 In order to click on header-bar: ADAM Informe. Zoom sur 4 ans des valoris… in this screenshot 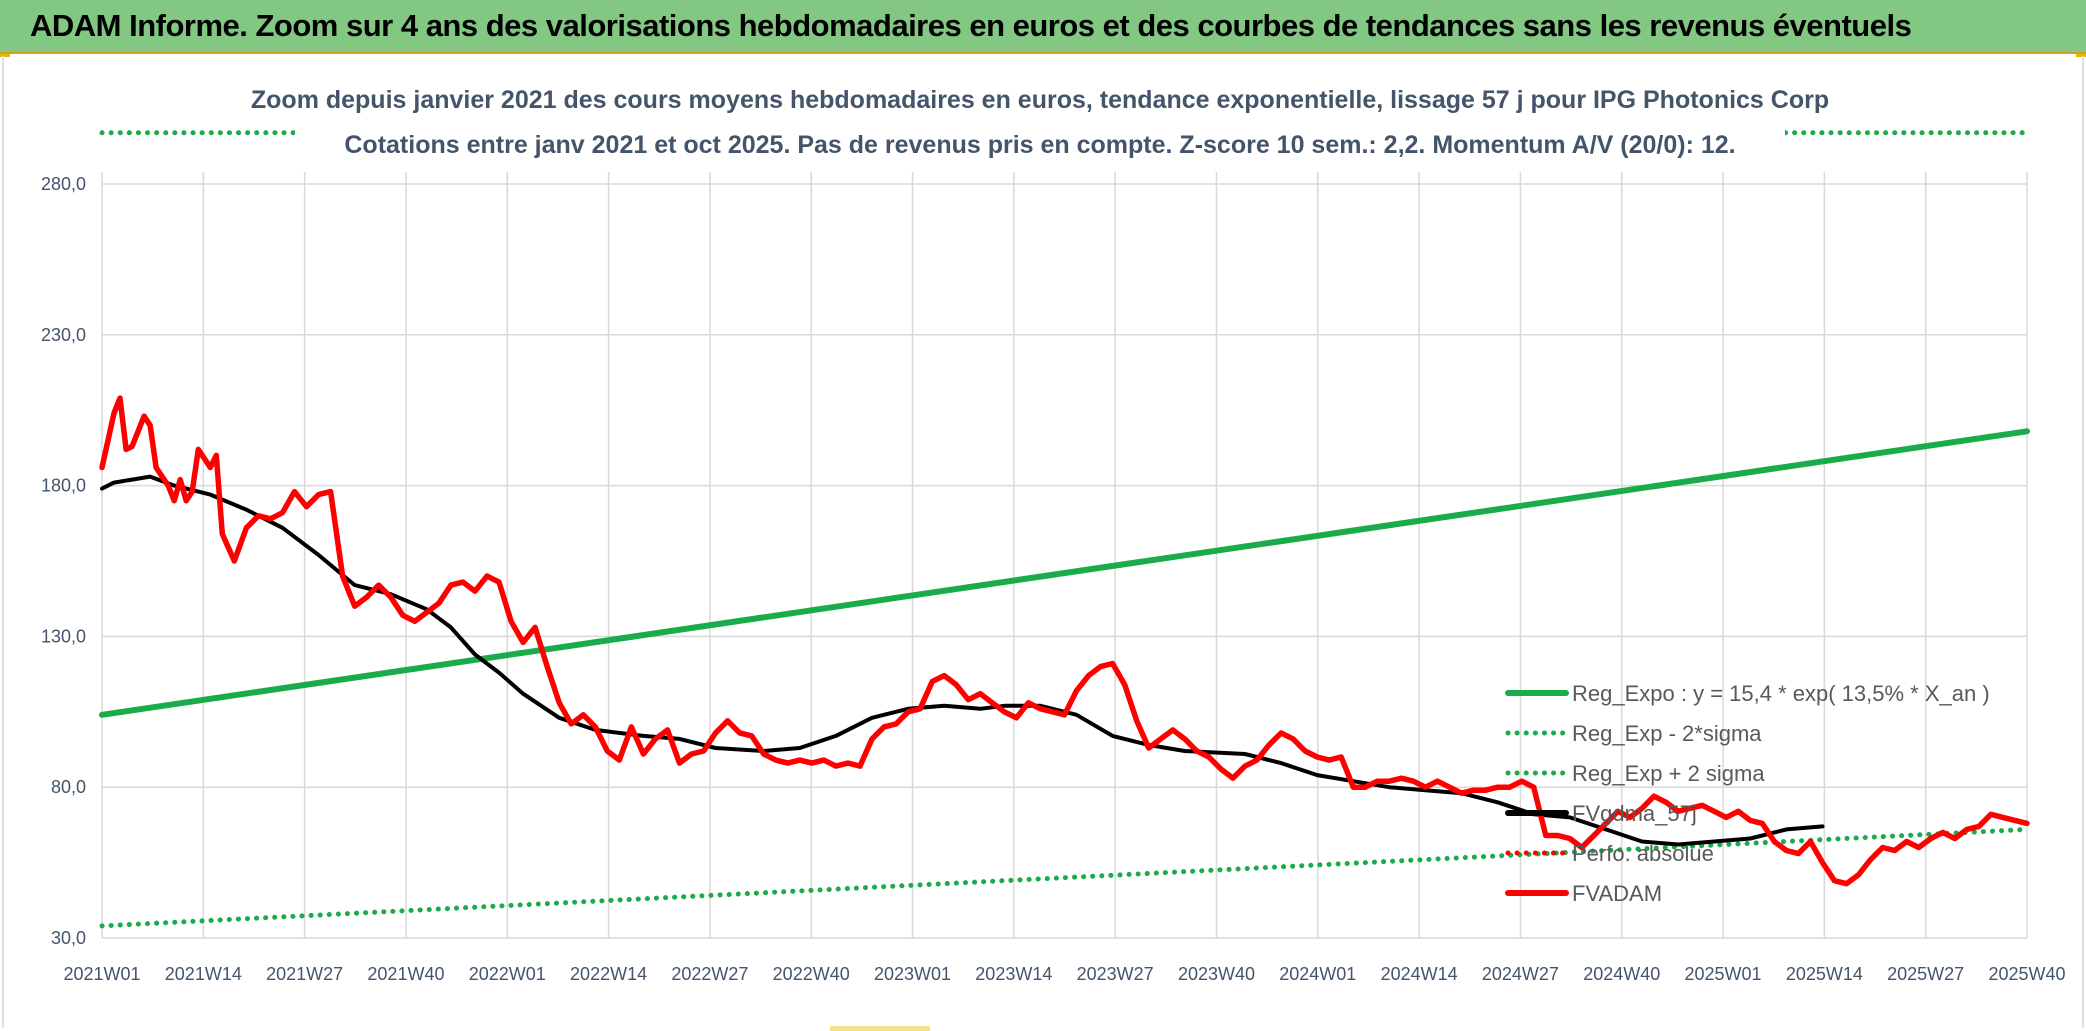, I will do `click(1043, 27)`.